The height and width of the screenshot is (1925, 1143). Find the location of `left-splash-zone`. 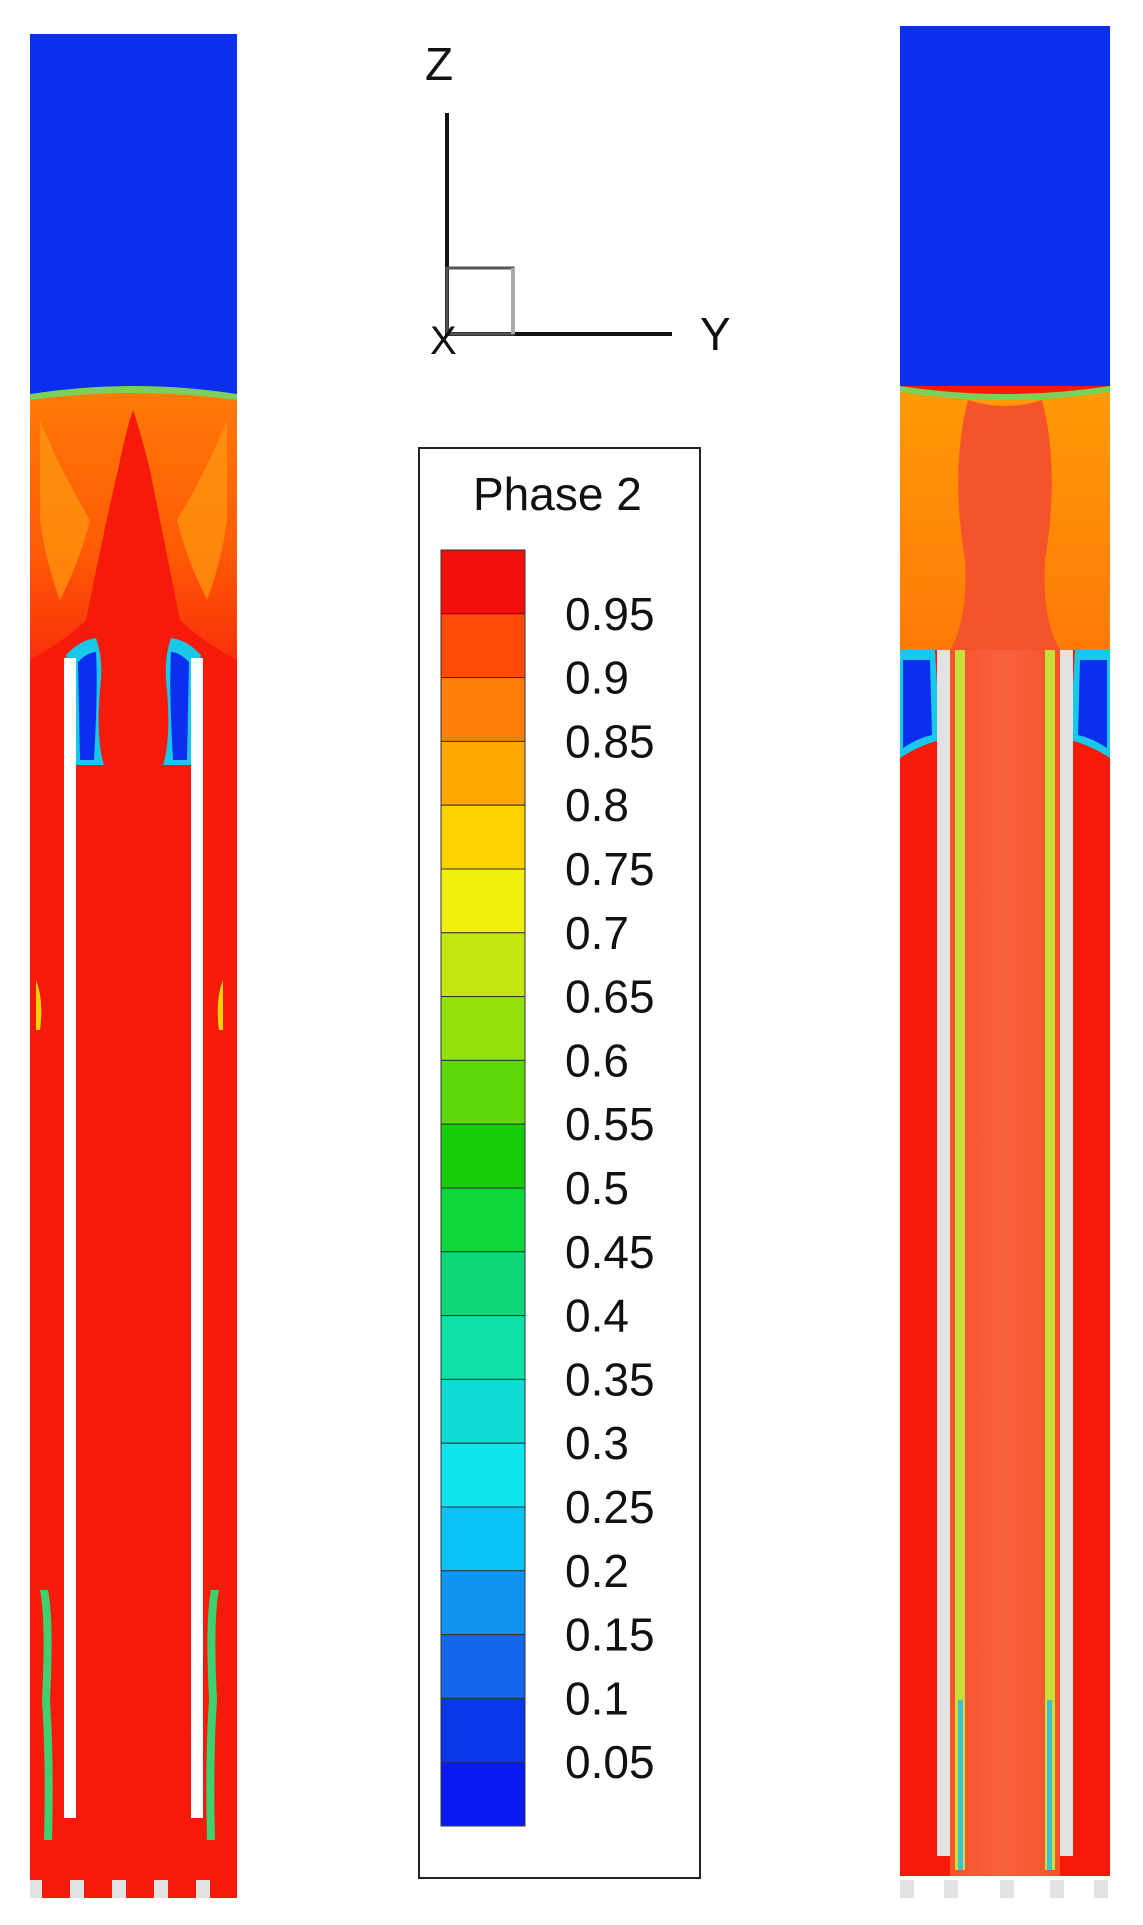

left-splash-zone is located at coordinates (133, 526).